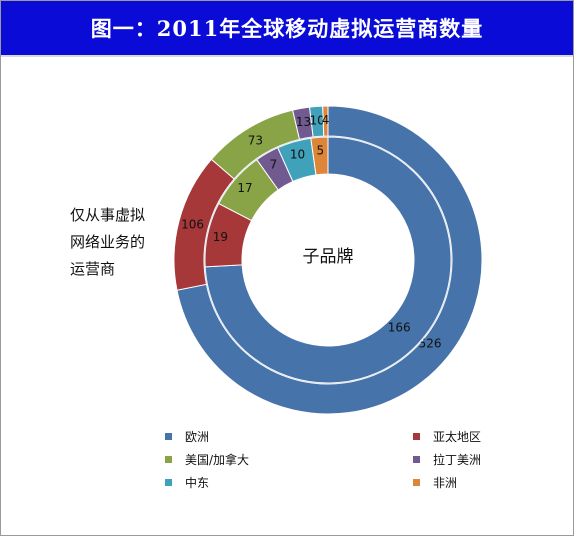 The image size is (574, 536). Describe the element at coordinates (93, 269) in the screenshot. I see `outer-ring-label-line-3: 运营商` at that location.